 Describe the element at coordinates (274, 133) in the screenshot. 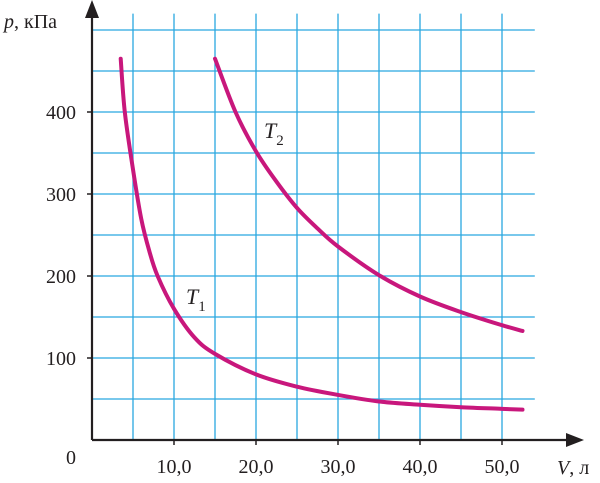

I see `series-label-T2: T2` at that location.